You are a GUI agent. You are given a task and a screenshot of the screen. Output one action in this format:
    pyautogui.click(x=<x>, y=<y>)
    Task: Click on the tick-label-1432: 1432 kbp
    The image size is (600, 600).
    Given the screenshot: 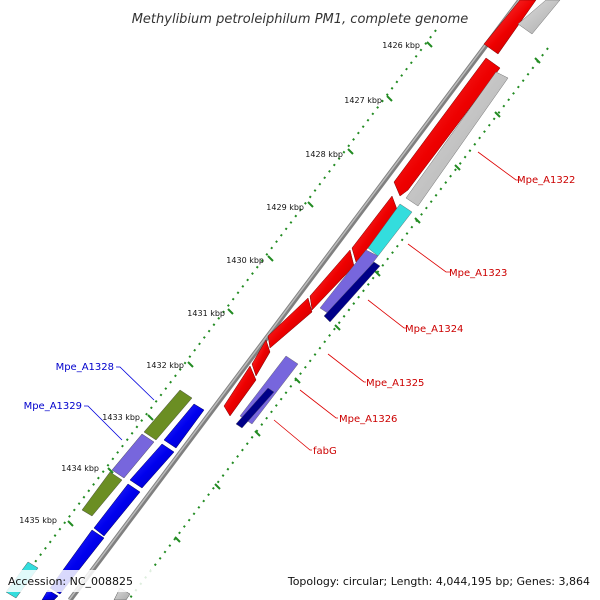 What is the action you would take?
    pyautogui.click(x=165, y=365)
    